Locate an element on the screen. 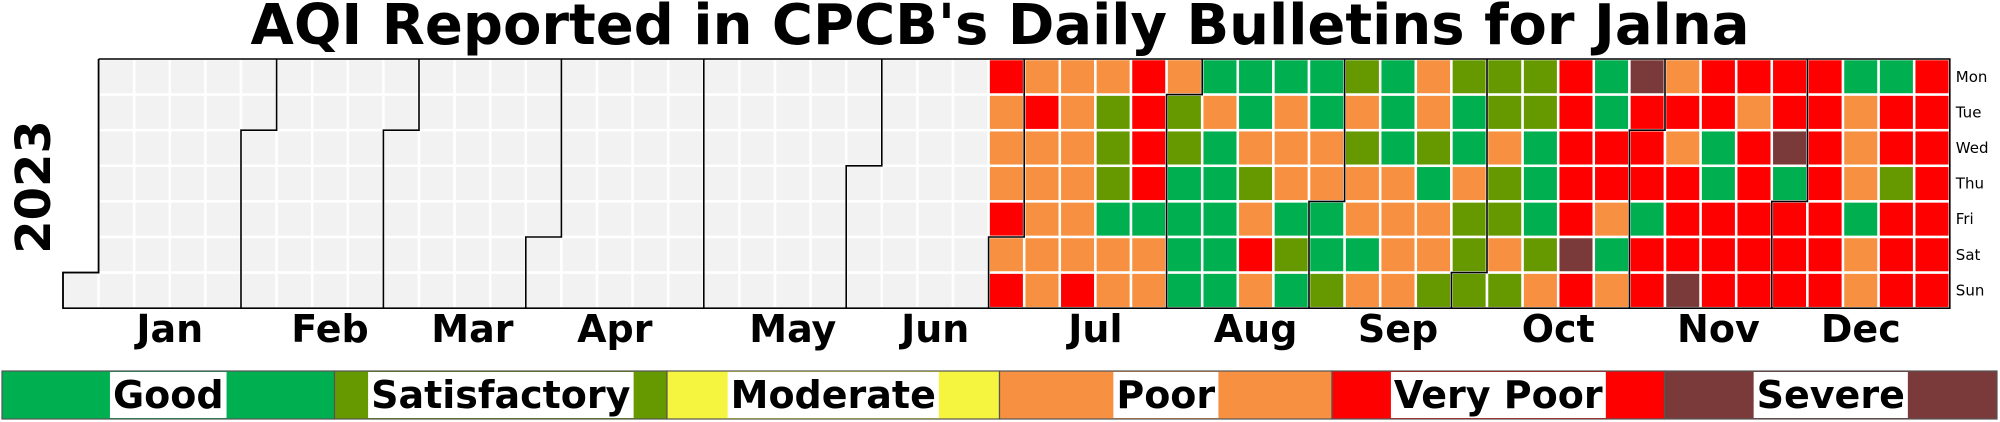  legend-label-background is located at coordinates (168, 395).